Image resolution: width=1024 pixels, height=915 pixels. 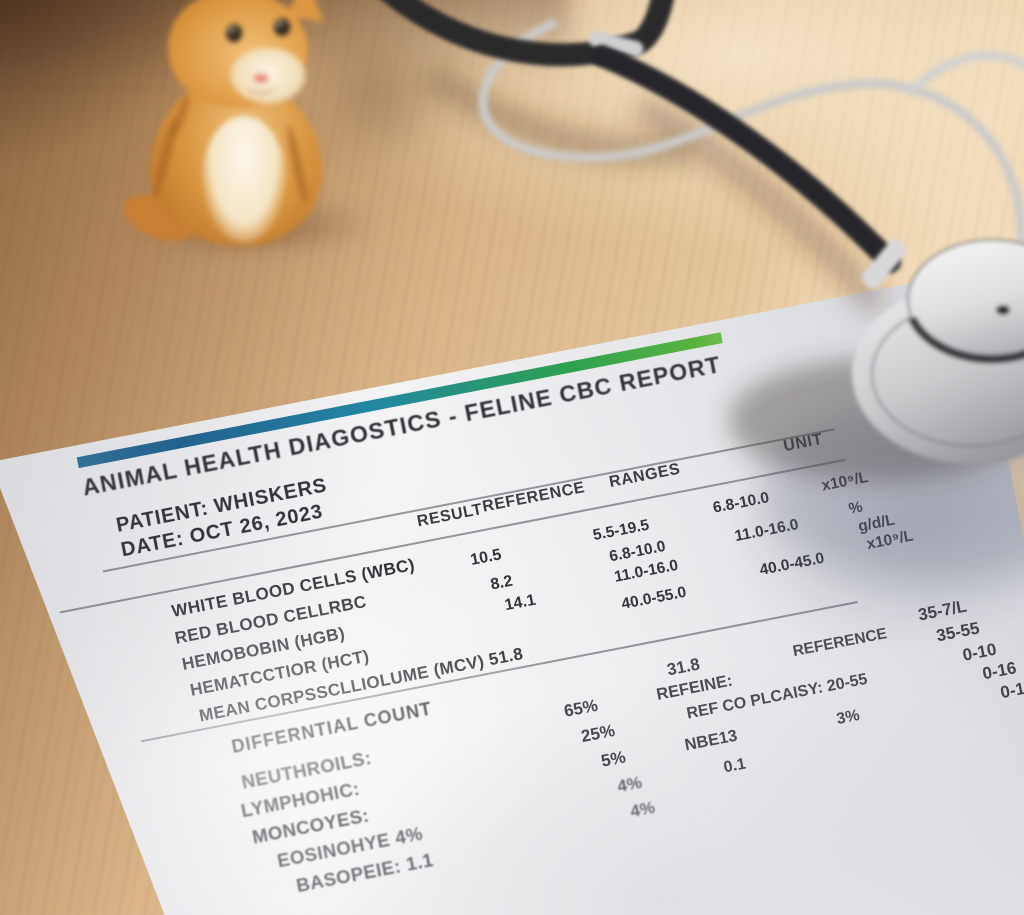 I want to click on result-hgb: 14.1, so click(x=520, y=603).